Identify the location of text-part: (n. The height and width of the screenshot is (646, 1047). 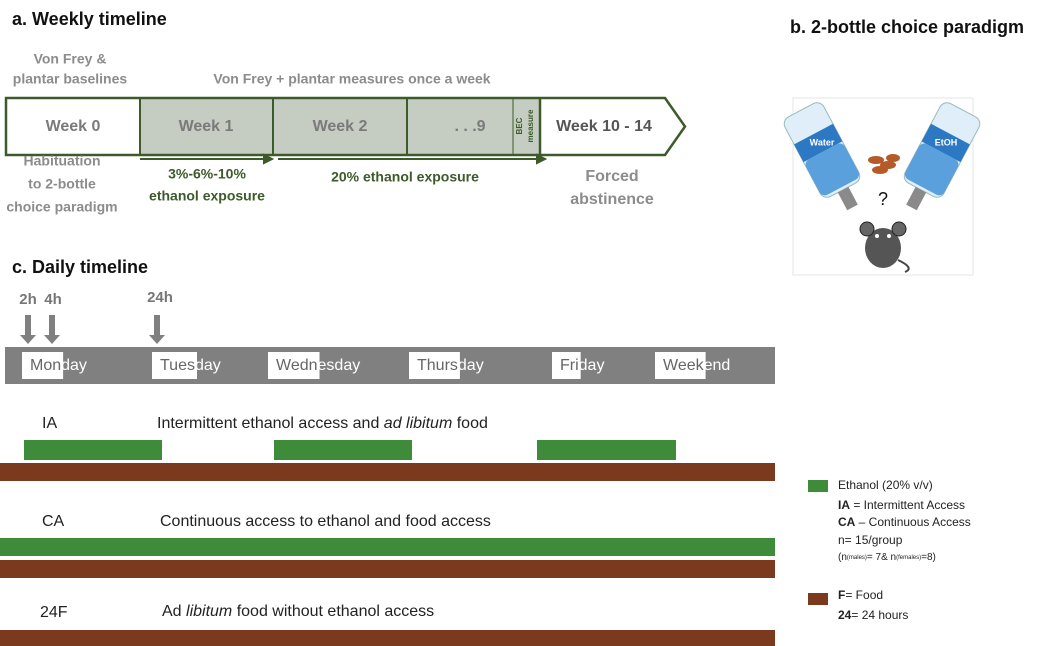
(842, 557).